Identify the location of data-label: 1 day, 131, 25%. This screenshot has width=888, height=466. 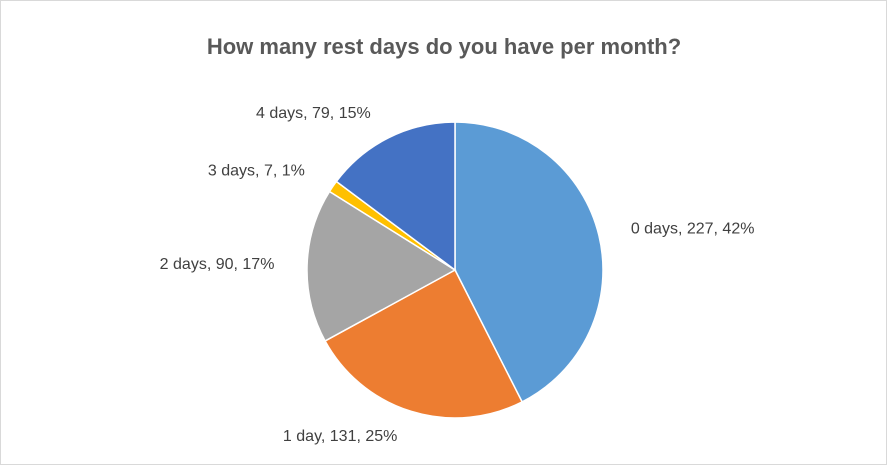
(340, 436).